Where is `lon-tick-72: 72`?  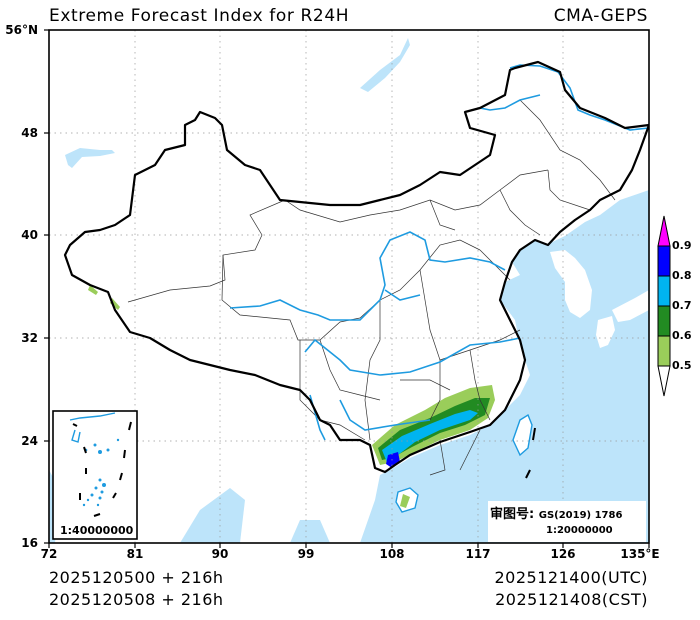 lon-tick-72: 72 is located at coordinates (49, 554).